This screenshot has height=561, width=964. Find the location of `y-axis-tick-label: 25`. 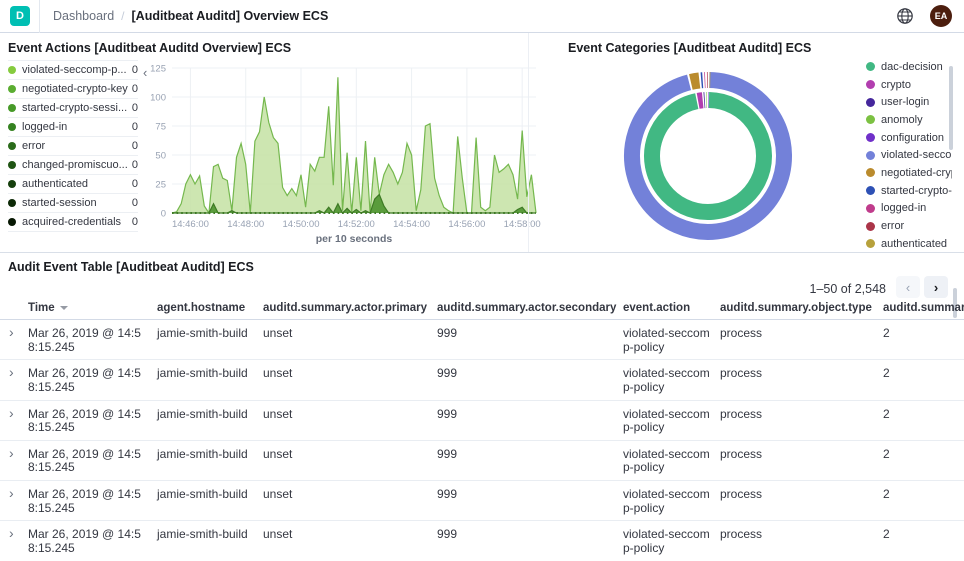

y-axis-tick-label: 25 is located at coordinates (160, 185).